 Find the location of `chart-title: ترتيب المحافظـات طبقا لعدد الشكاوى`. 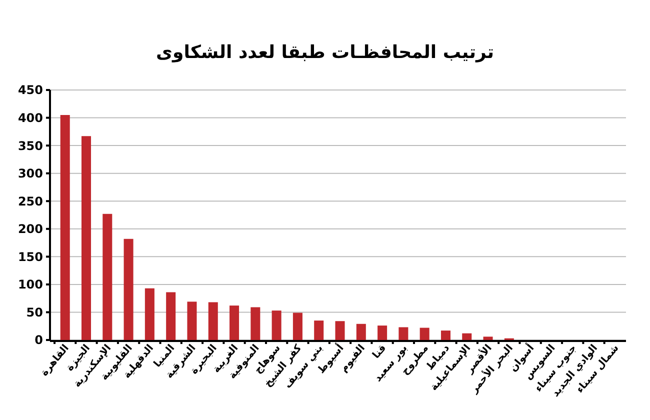

chart-title: ترتيب المحافظـات طبقا لعدد الشكاوى is located at coordinates (325, 52).